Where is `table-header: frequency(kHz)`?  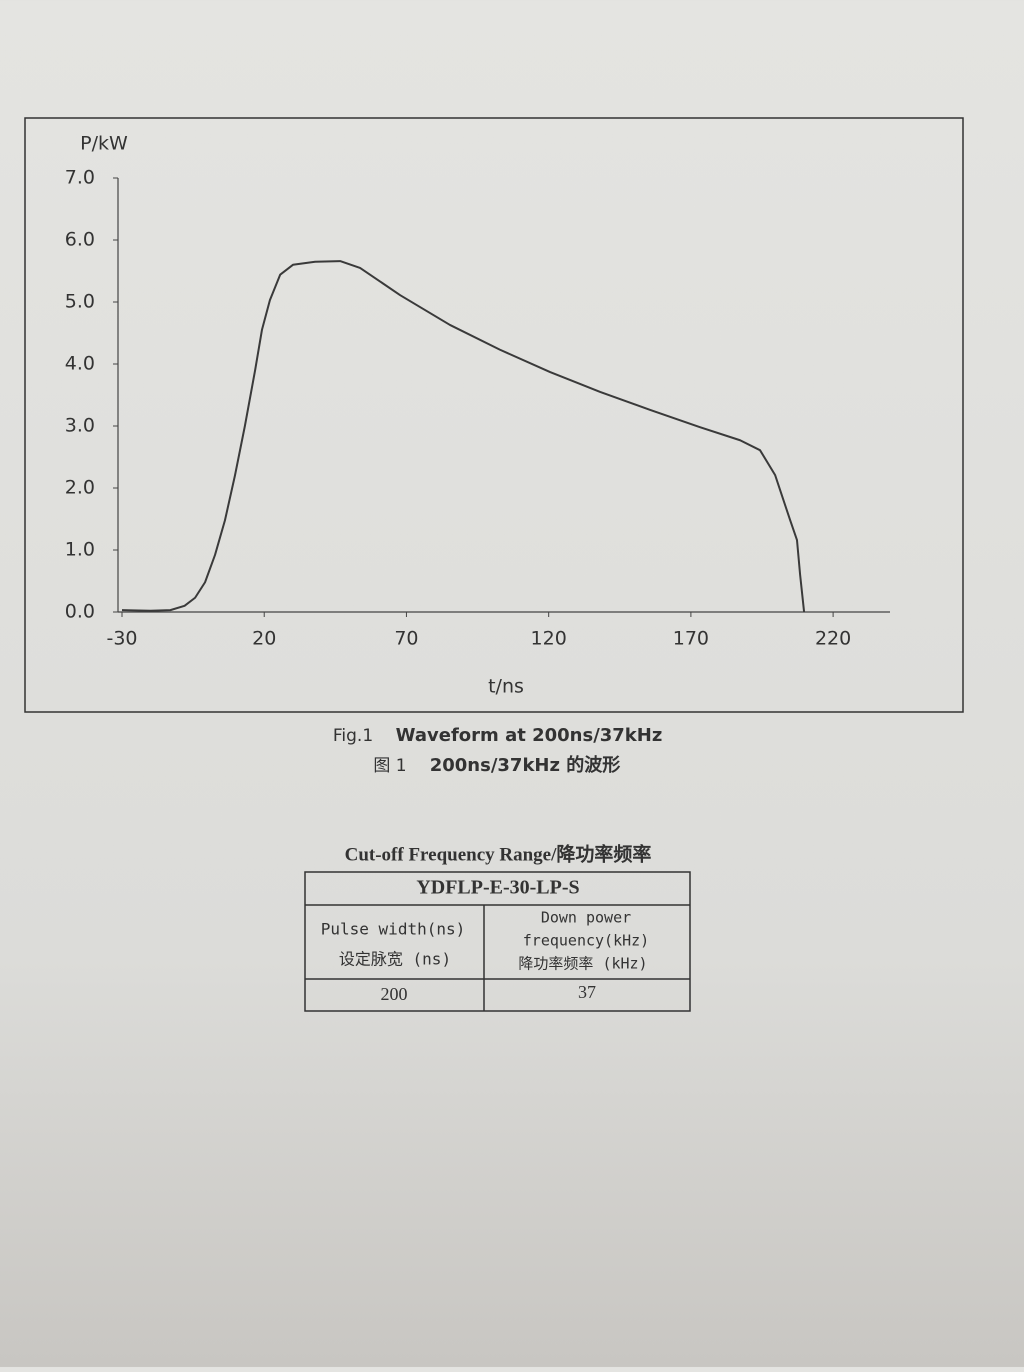
table-header: frequency(kHz) is located at coordinates (586, 941).